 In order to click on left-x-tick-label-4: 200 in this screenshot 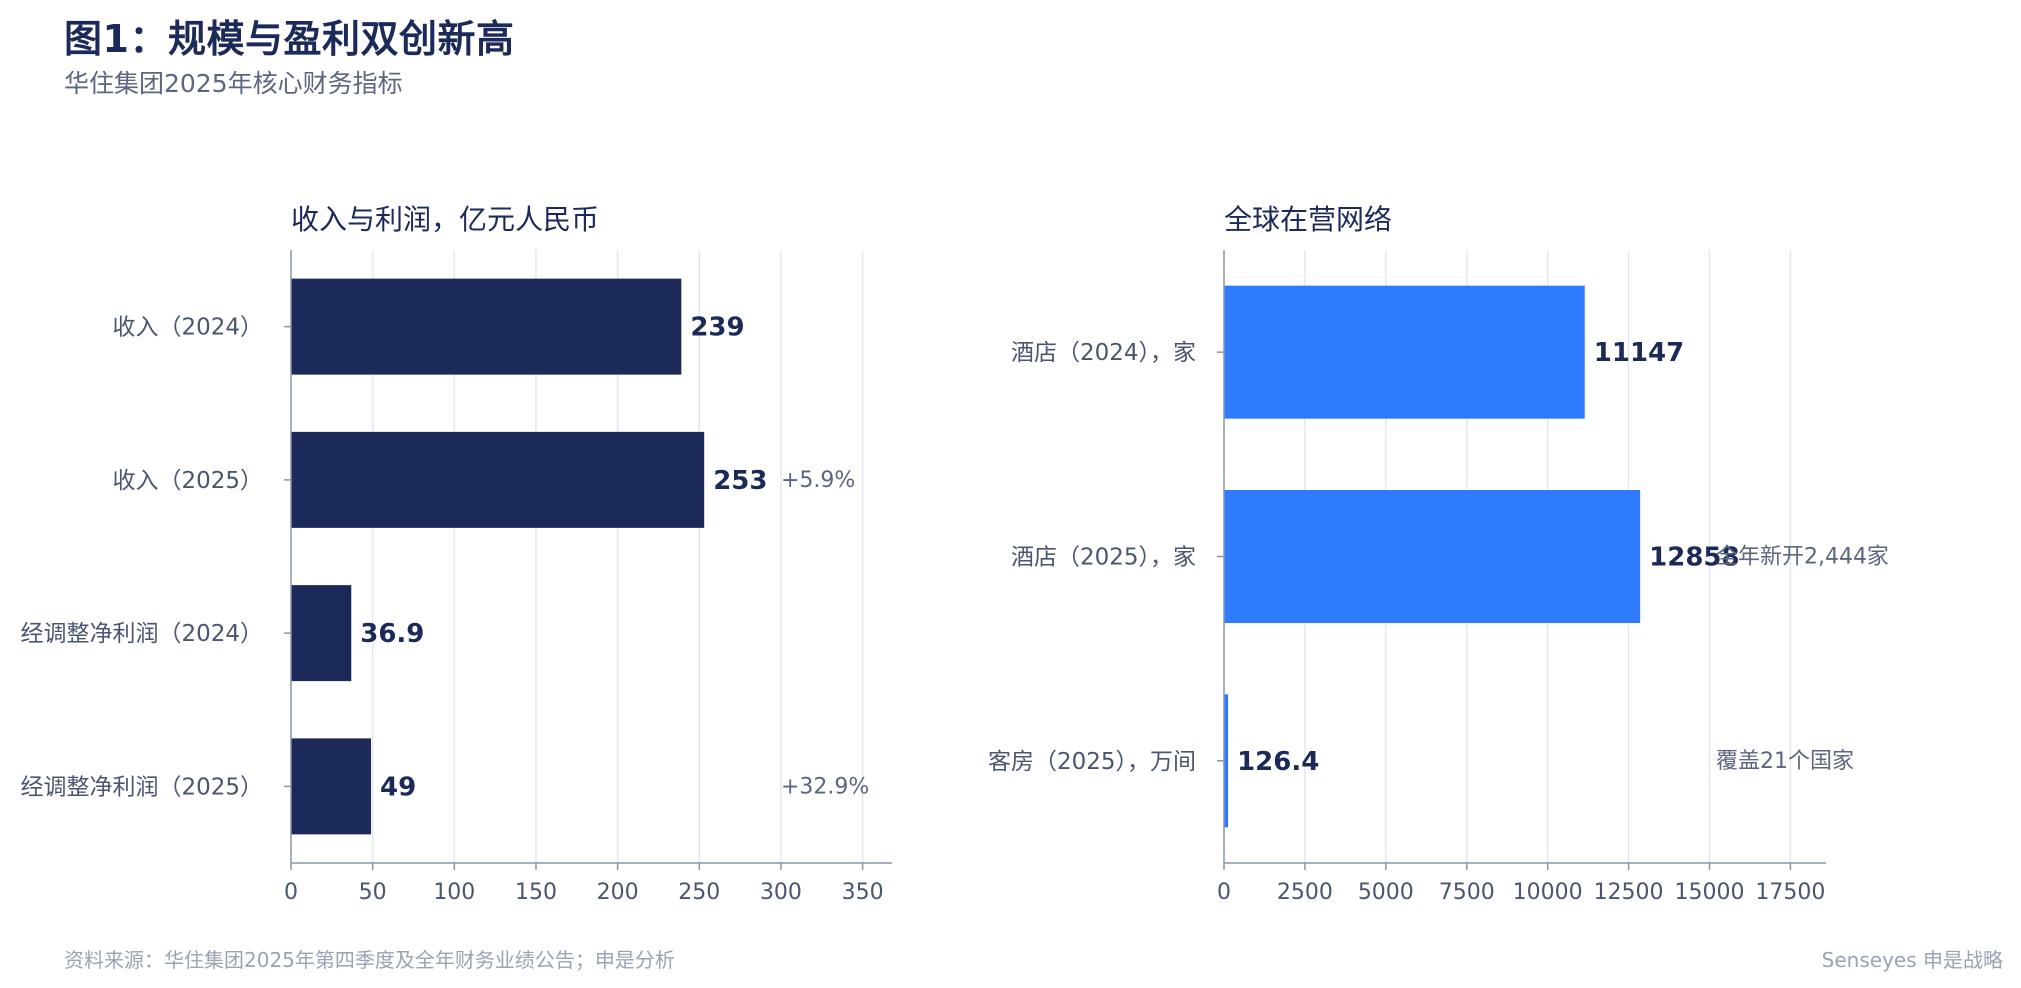, I will do `click(618, 892)`.